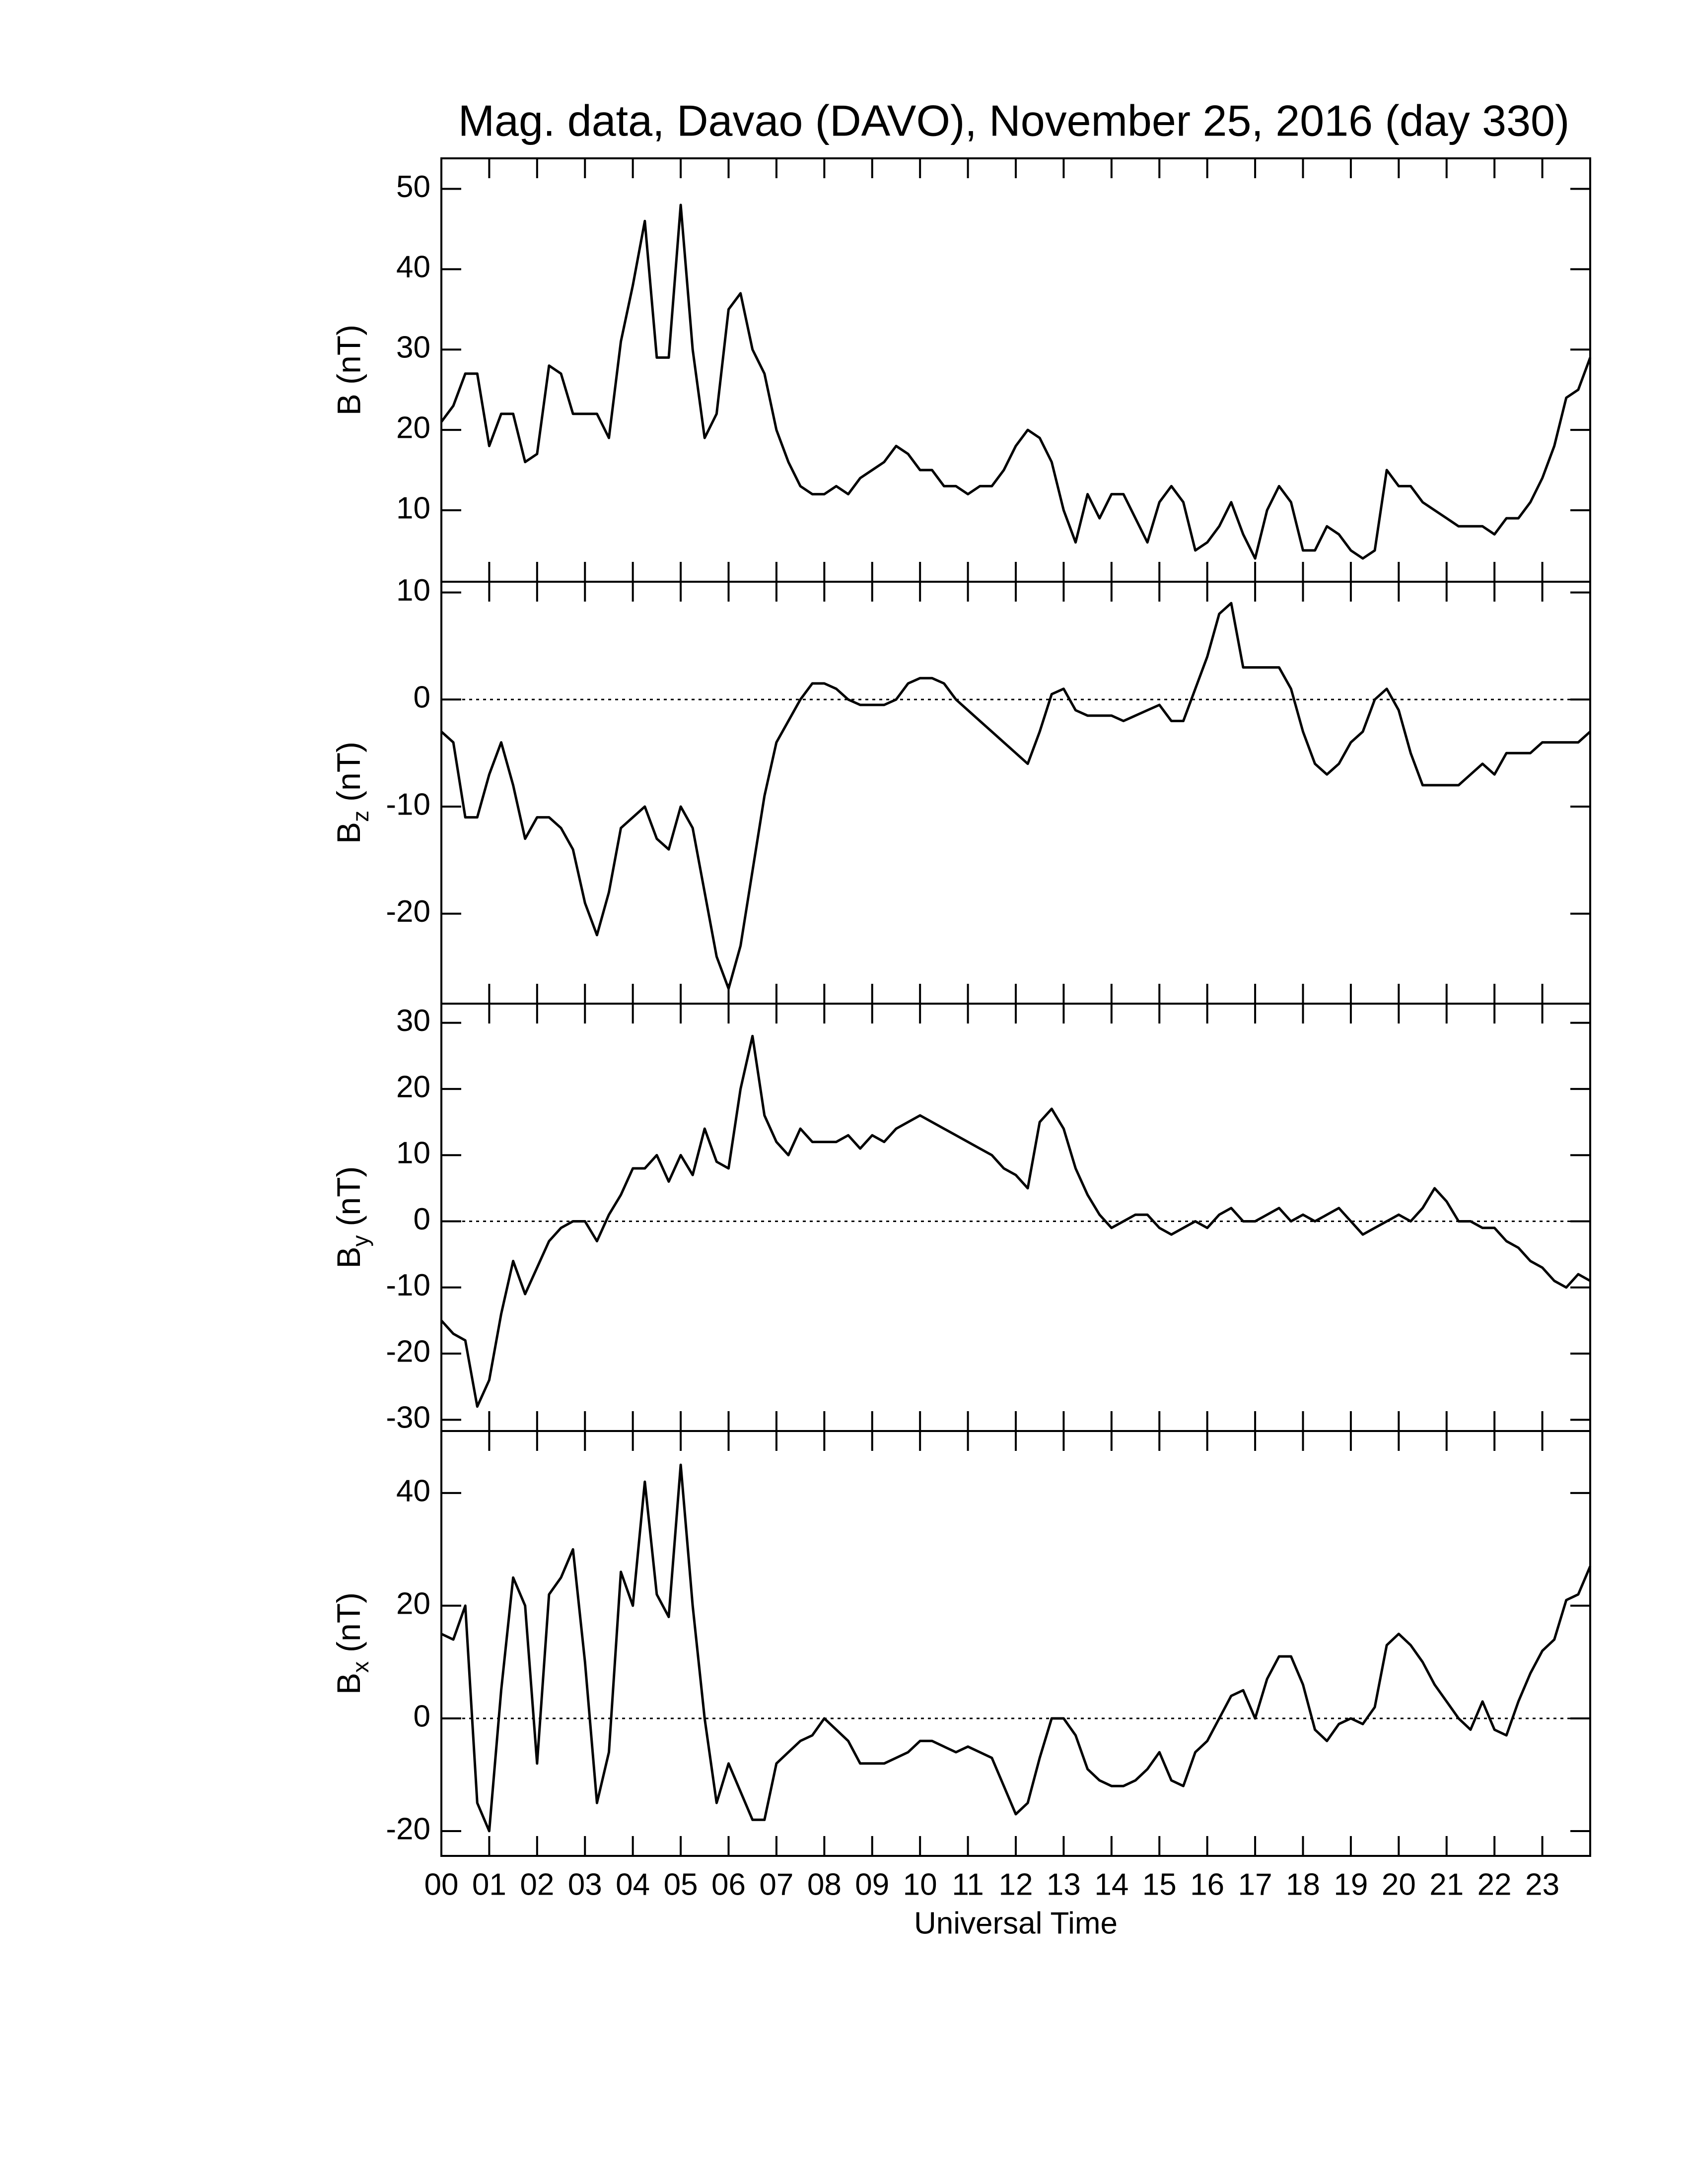  I want to click on y-axis-label: Bz (nT), so click(351, 793).